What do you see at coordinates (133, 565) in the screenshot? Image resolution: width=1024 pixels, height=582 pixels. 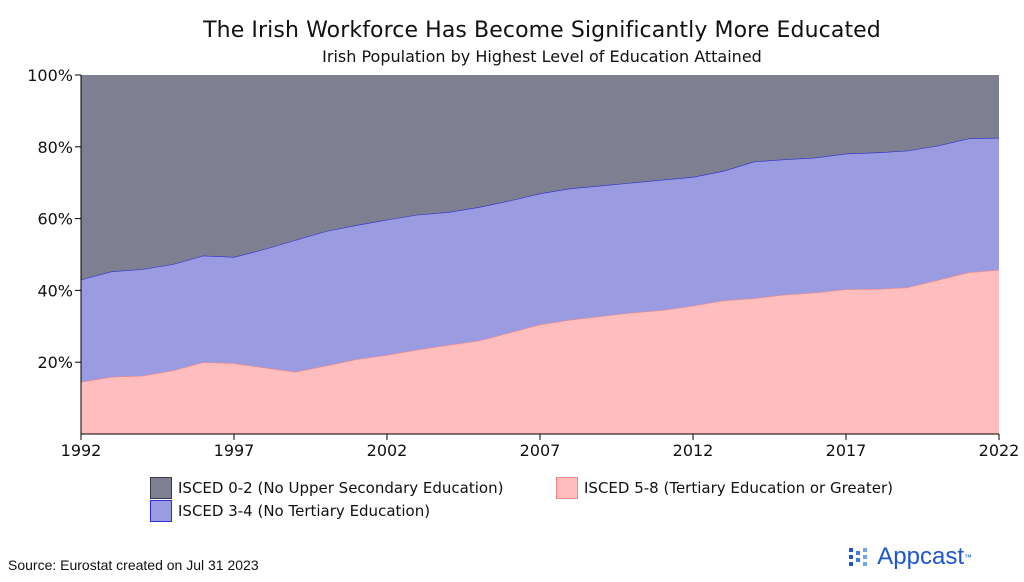 I see `source-note: Source: Eurostat created on Jul 31 2023` at bounding box center [133, 565].